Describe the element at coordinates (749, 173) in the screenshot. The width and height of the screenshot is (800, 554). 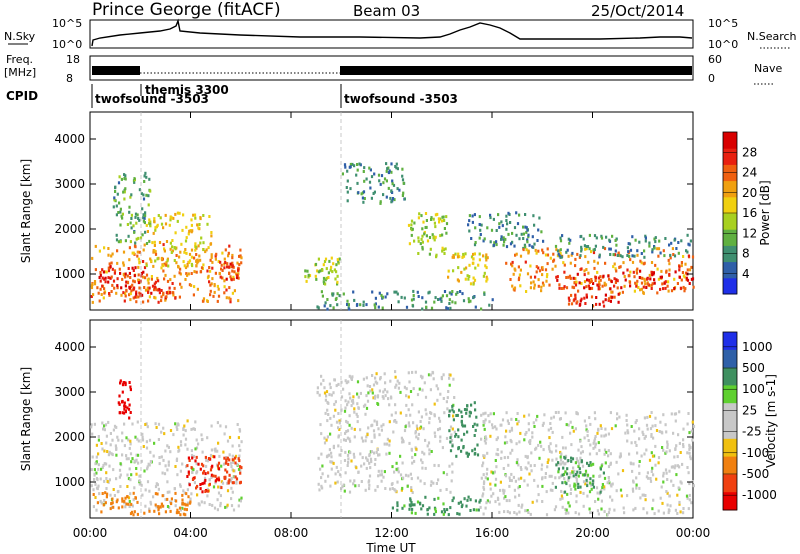
I see `colorbar-tick-label: 24` at that location.